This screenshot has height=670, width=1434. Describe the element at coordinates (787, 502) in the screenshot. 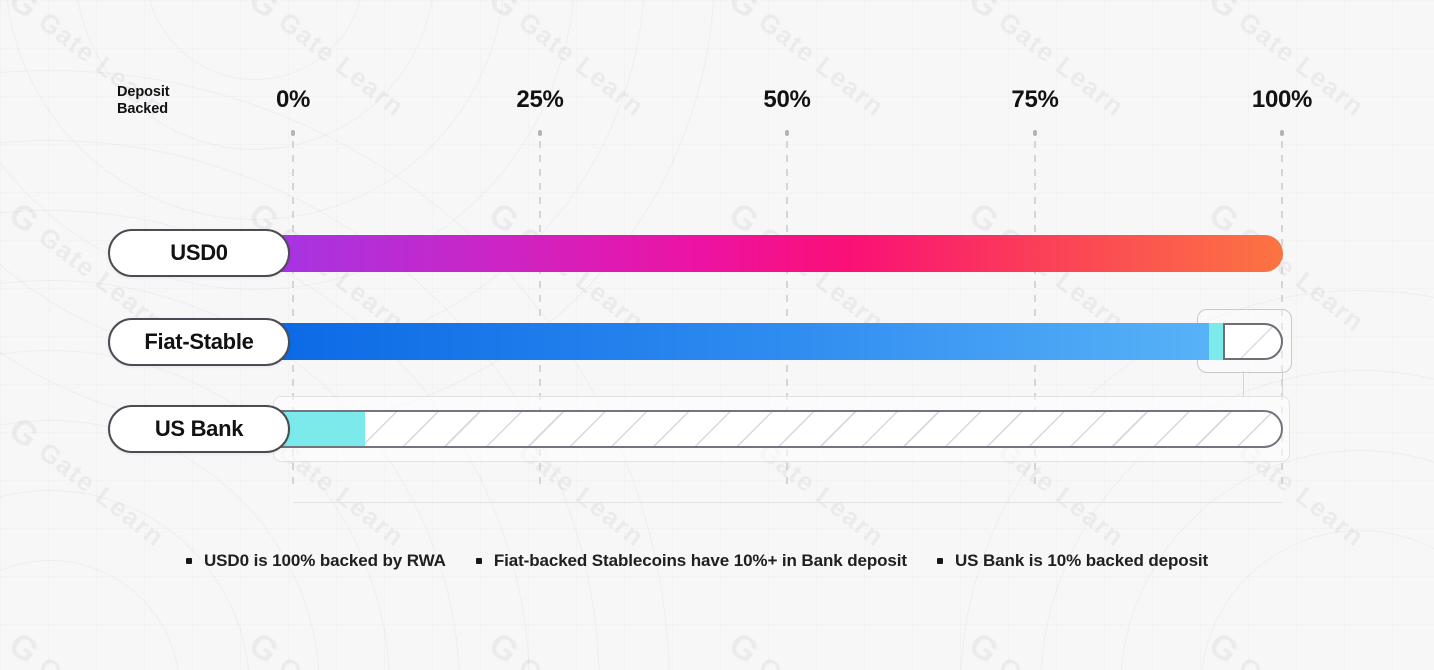

I see `axis-baseline` at that location.